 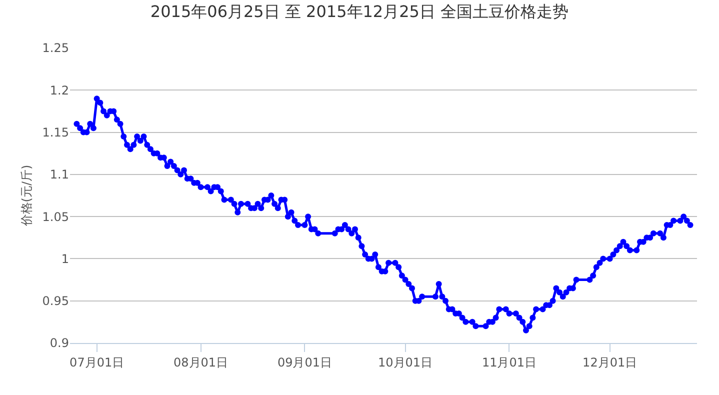 What do you see at coordinates (27, 196) in the screenshot?
I see `y-axis-title: 价格(元/斤)` at bounding box center [27, 196].